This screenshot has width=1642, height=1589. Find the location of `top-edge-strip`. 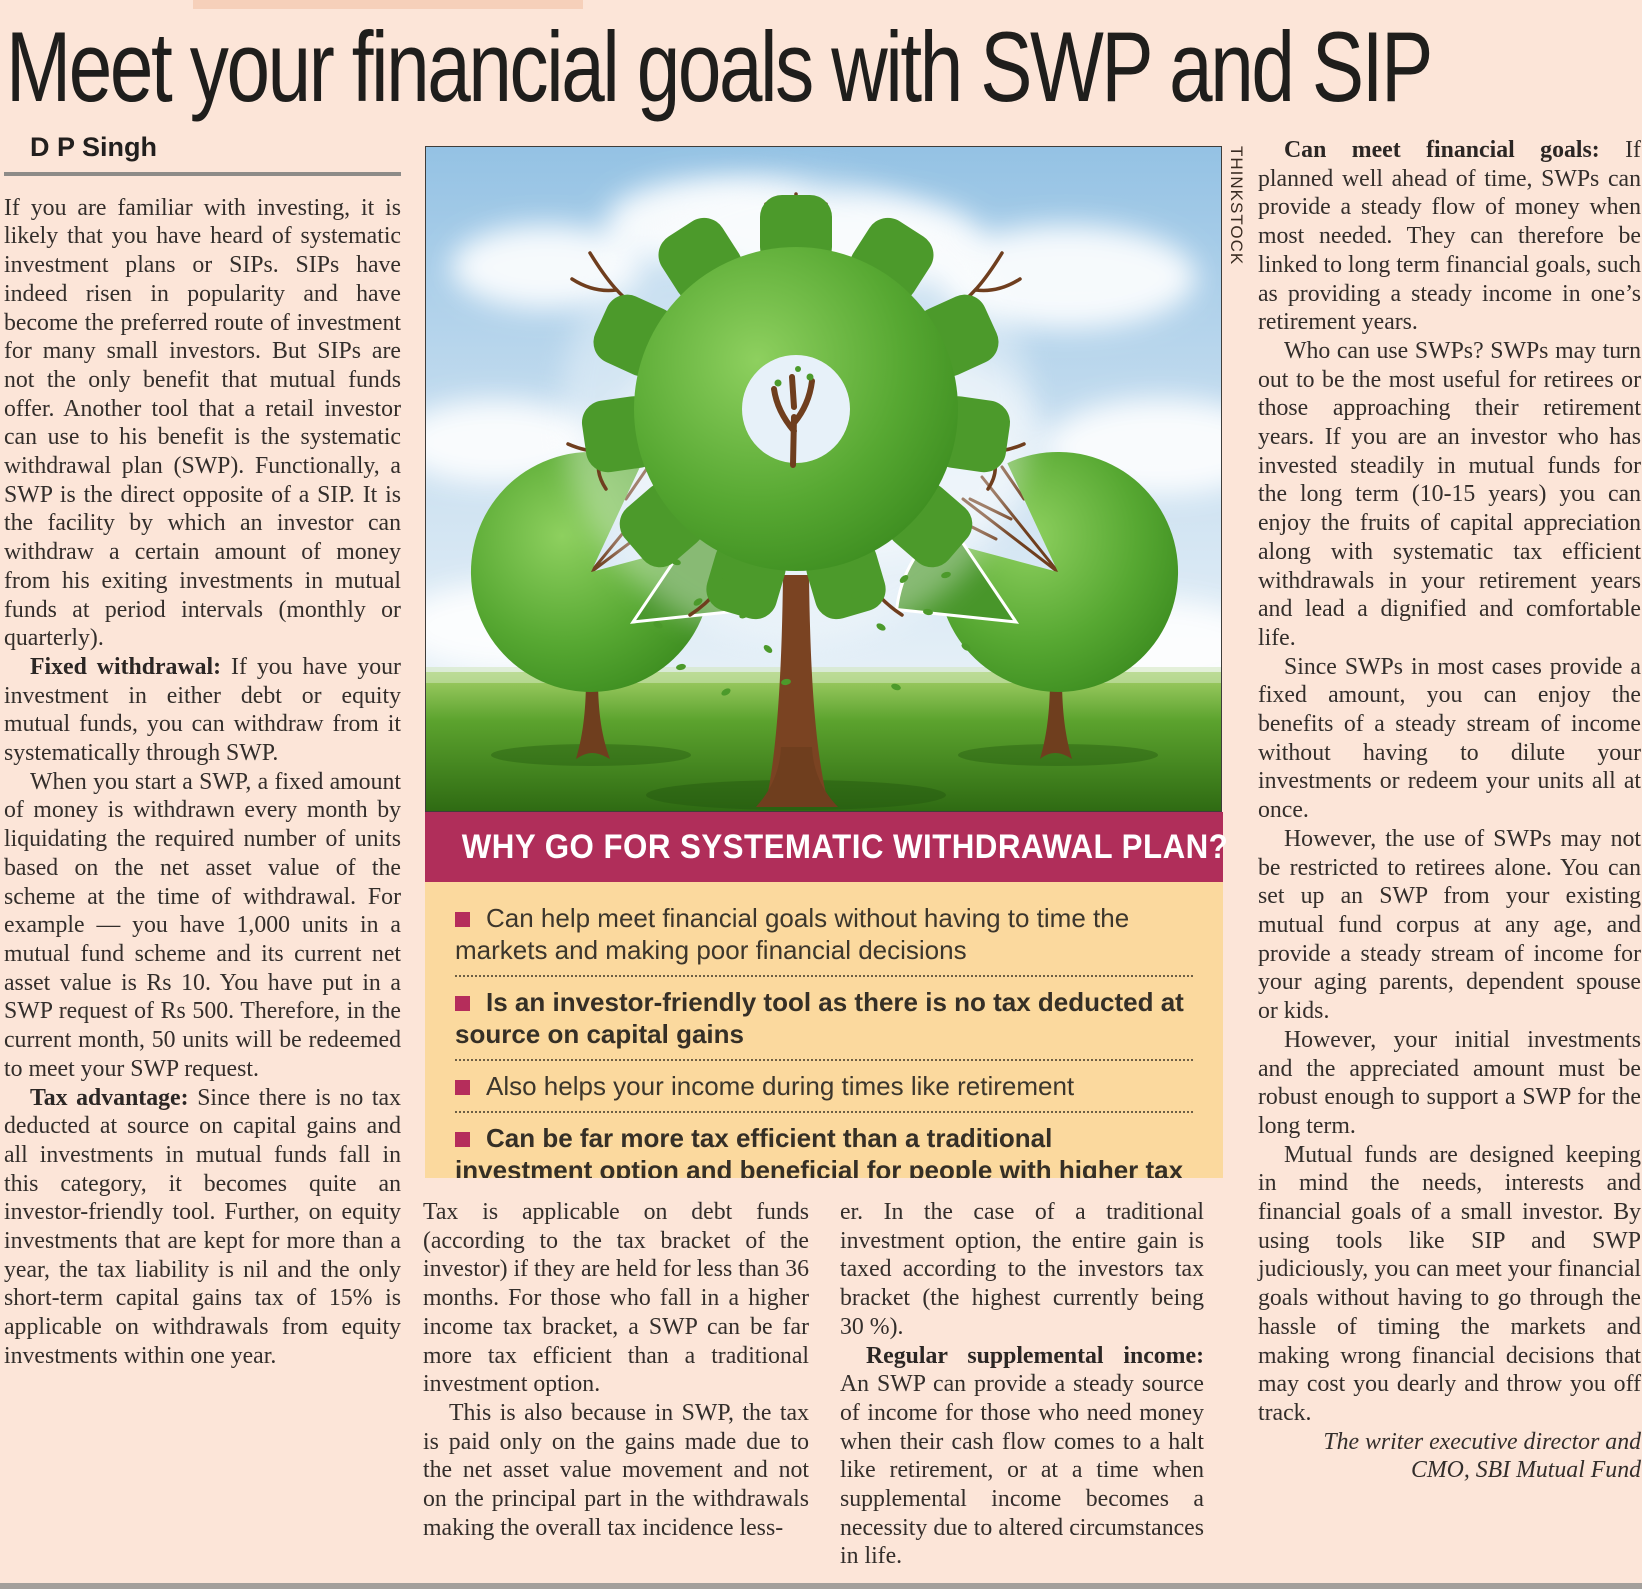

top-edge-strip is located at coordinates (388, 4).